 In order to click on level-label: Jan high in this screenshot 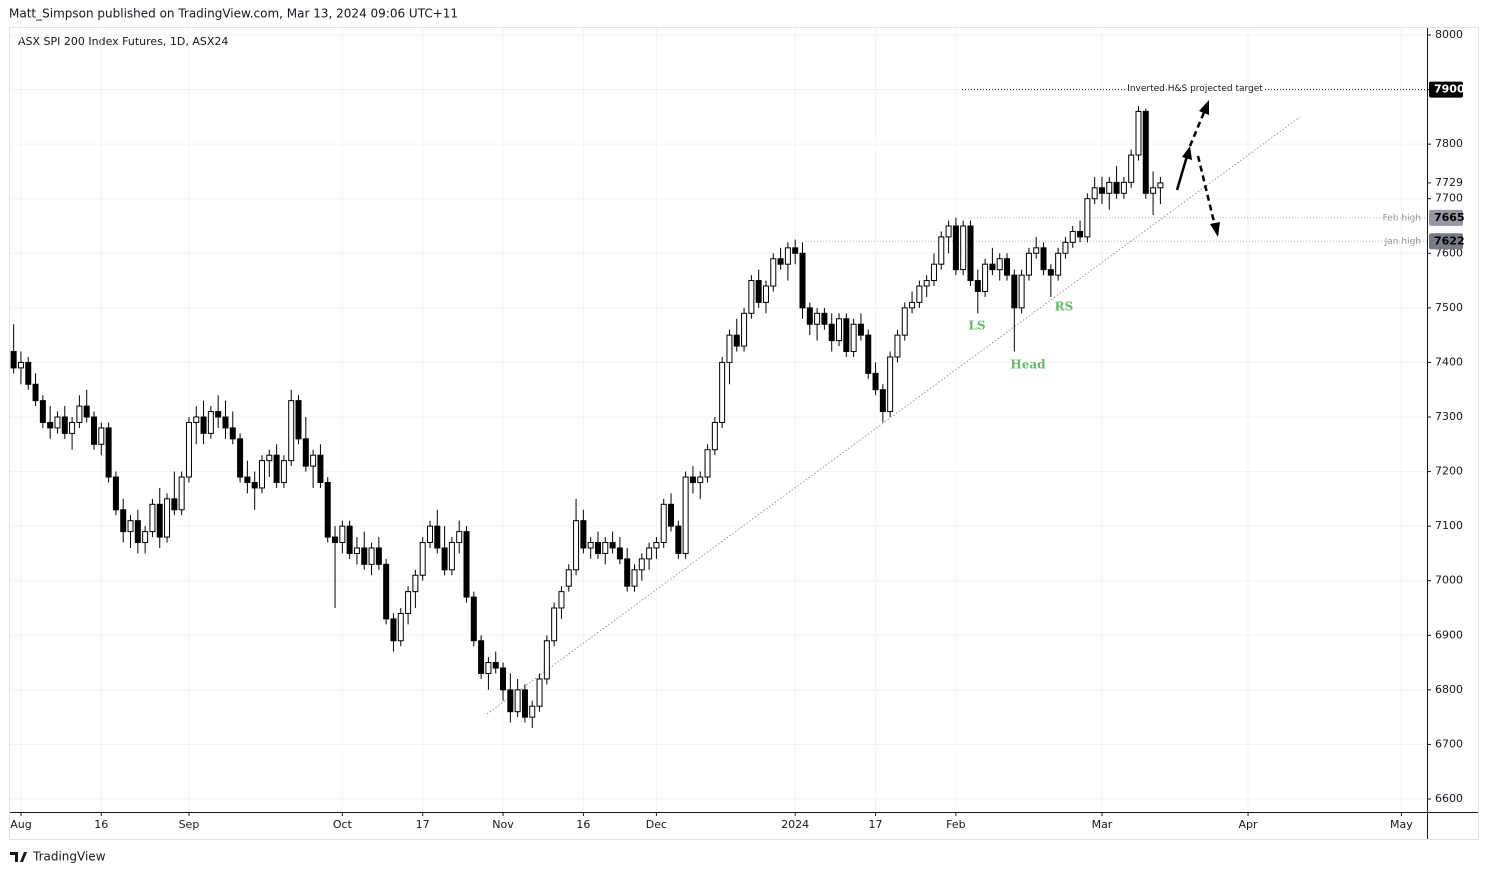, I will do `click(1402, 242)`.